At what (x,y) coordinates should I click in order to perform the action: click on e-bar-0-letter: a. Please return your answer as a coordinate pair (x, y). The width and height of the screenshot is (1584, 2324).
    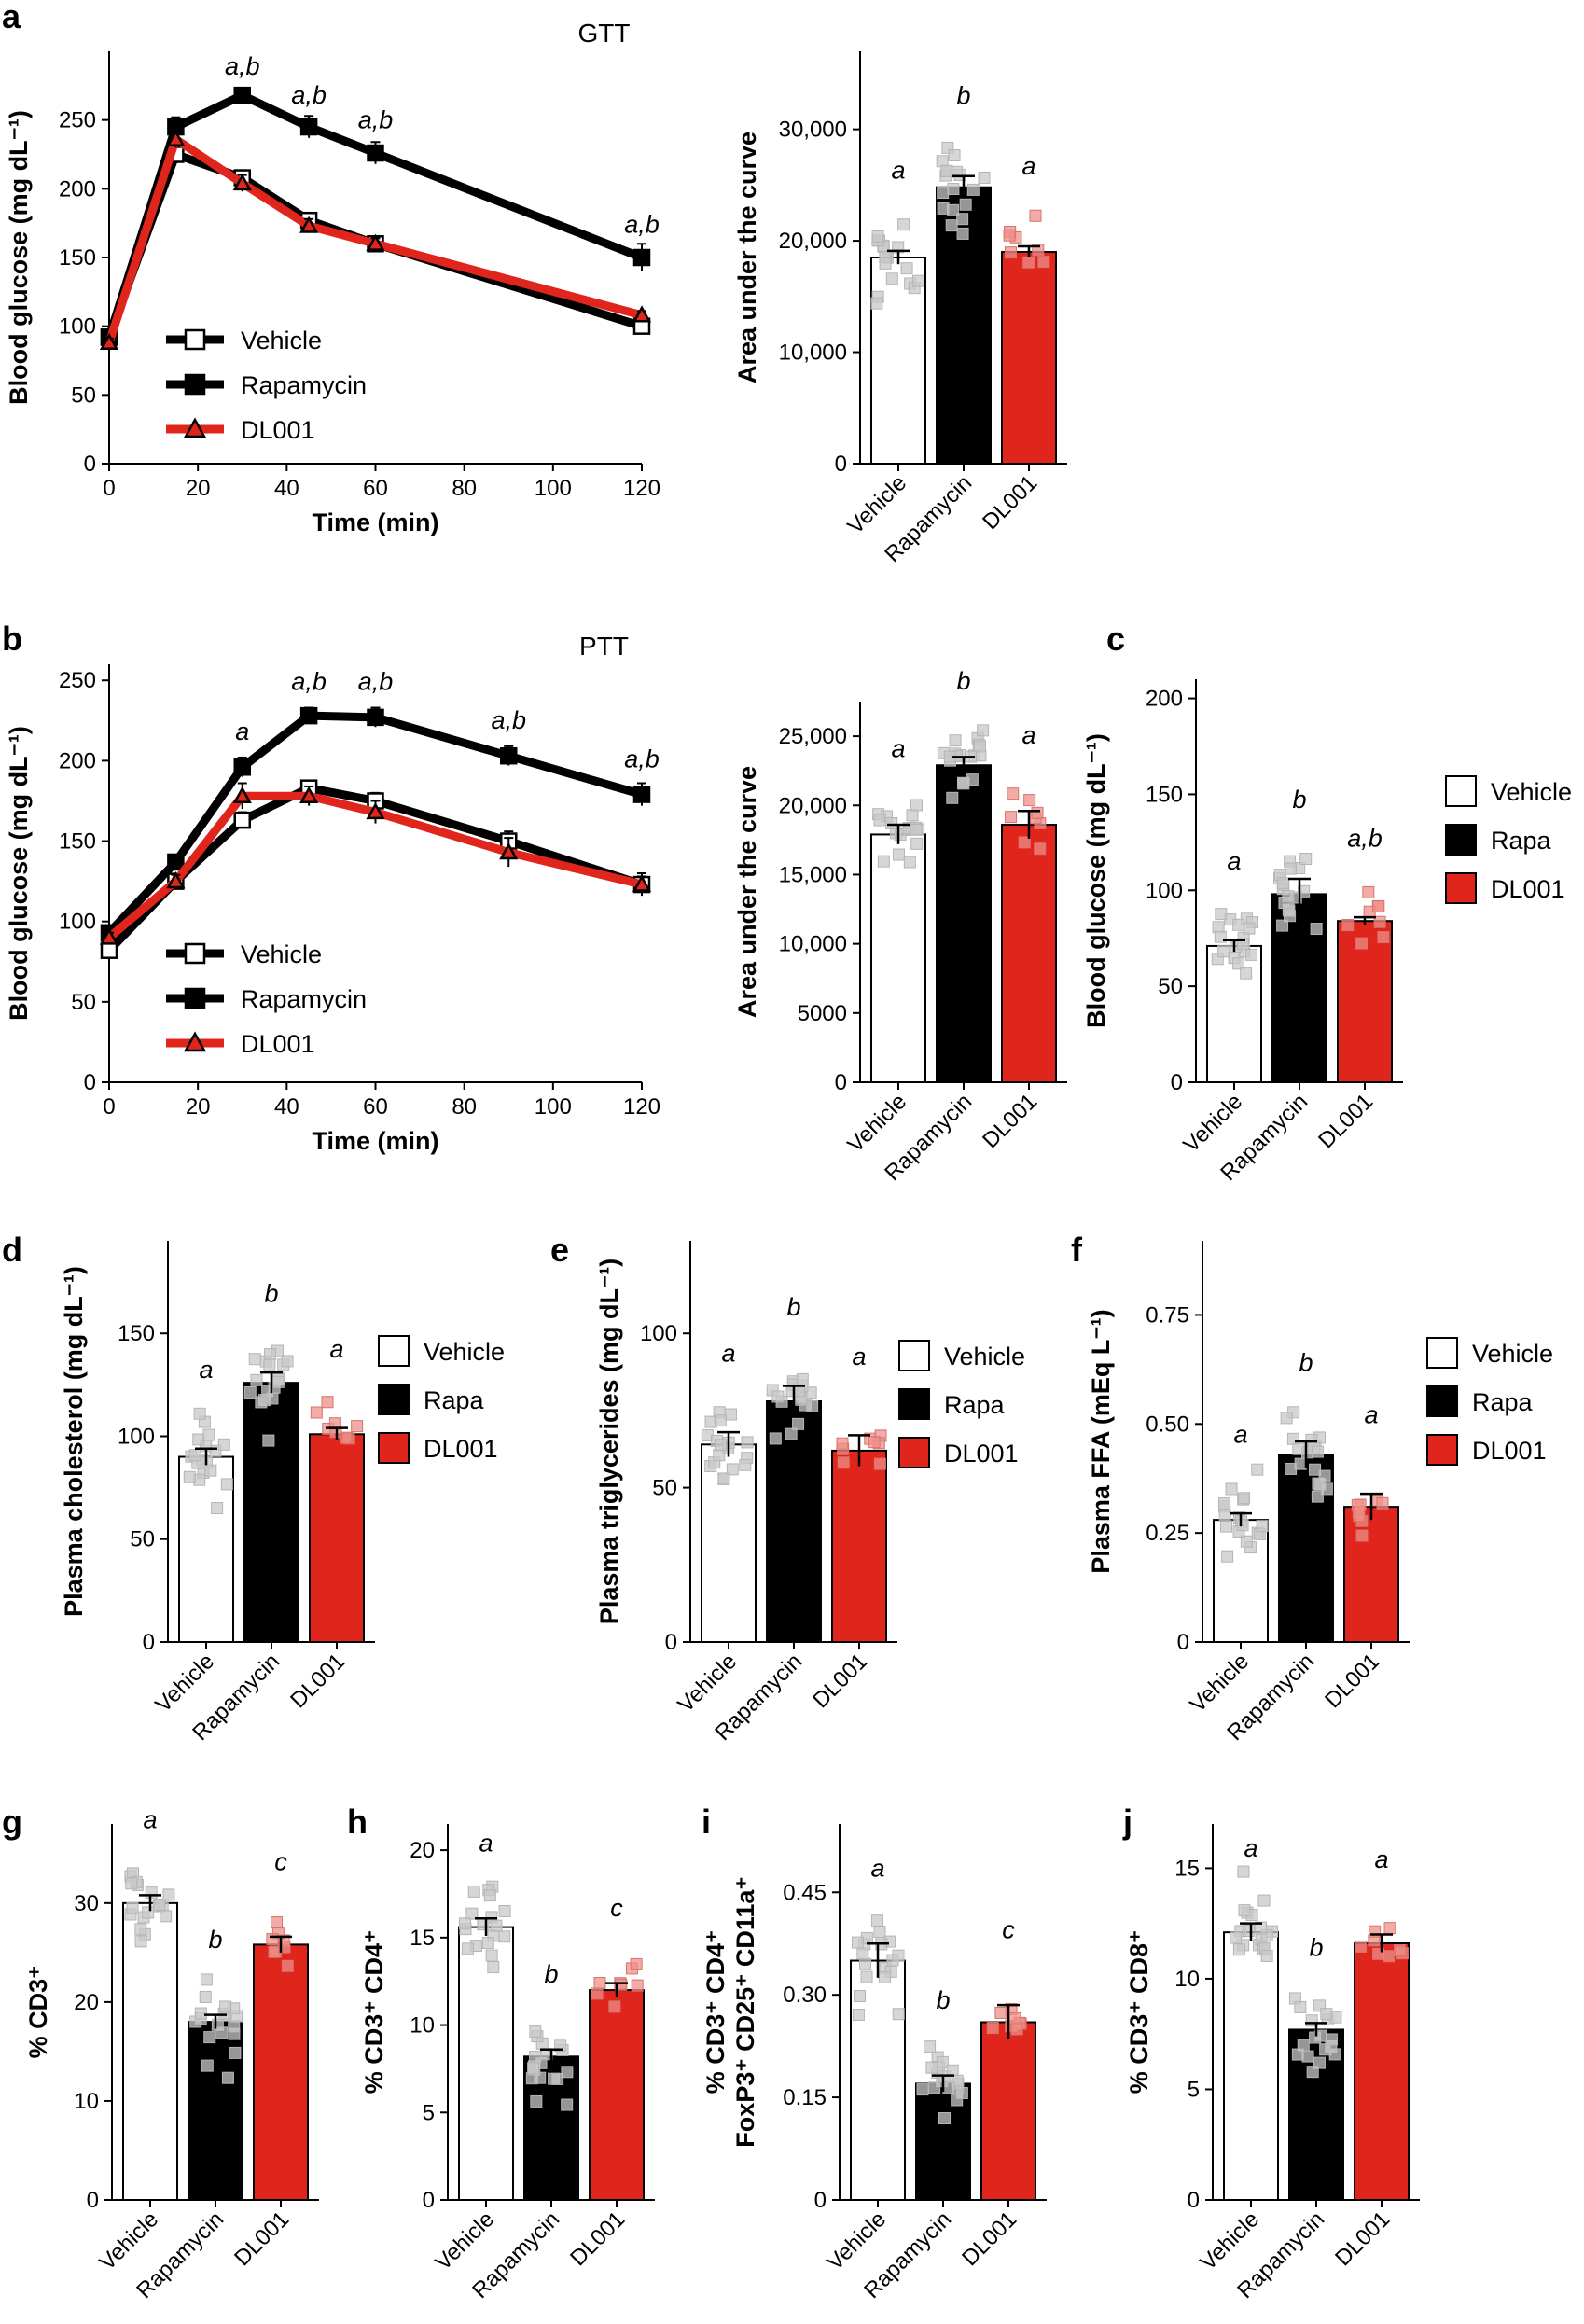
    Looking at the image, I should click on (728, 1354).